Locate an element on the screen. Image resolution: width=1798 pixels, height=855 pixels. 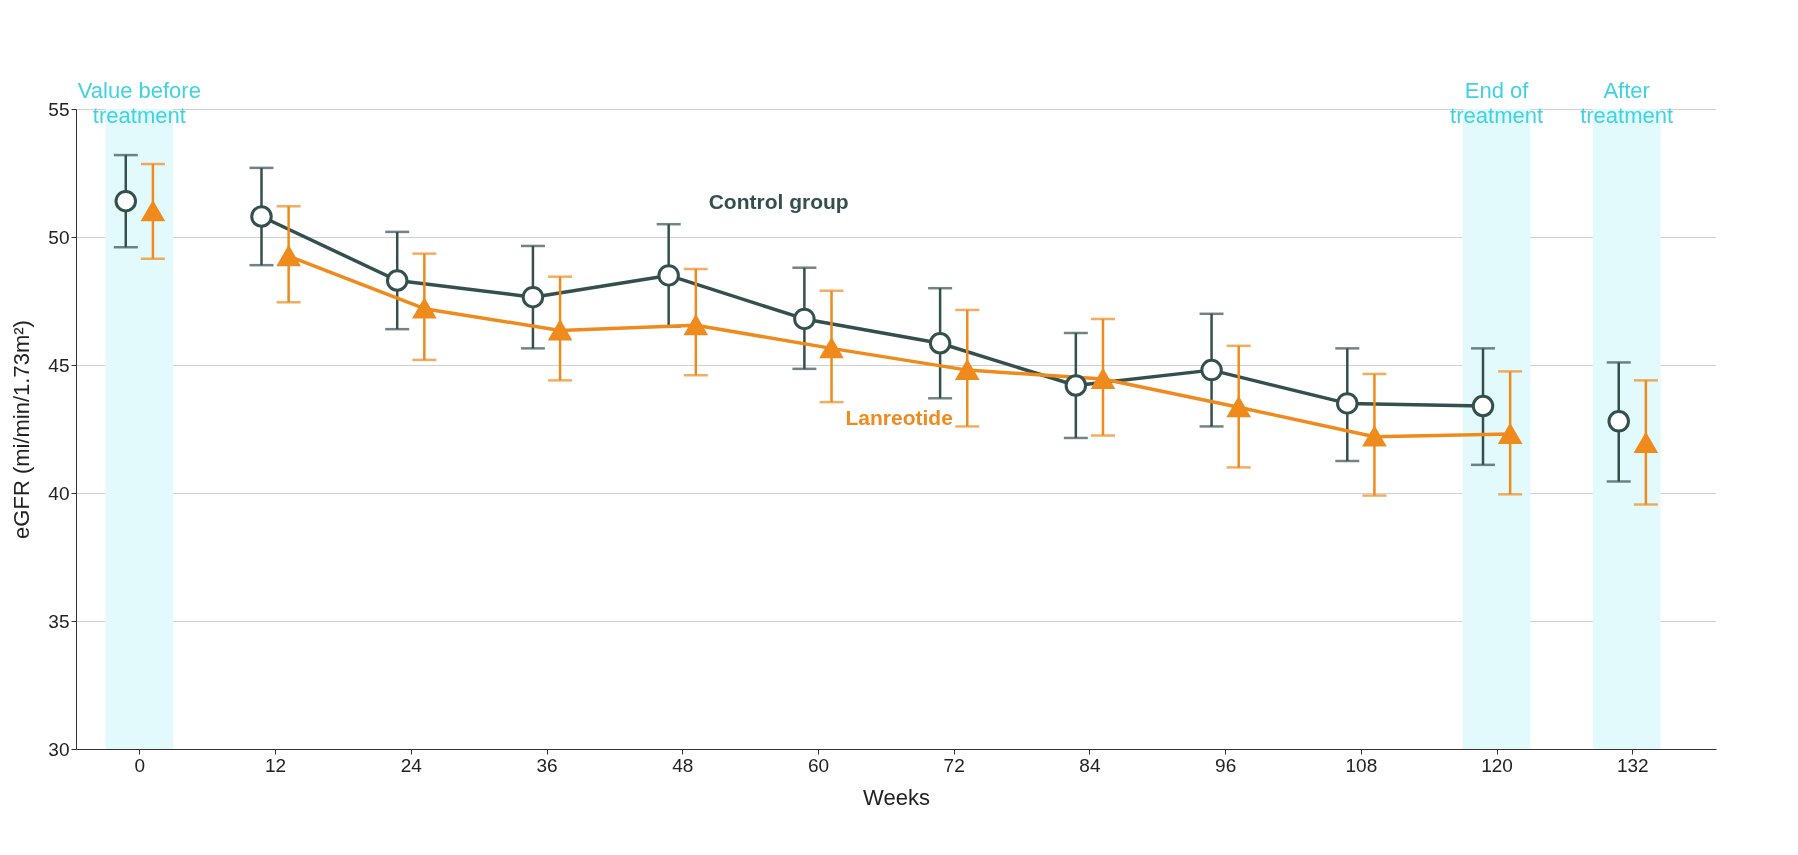
y-tick-label: 35 is located at coordinates (59, 621).